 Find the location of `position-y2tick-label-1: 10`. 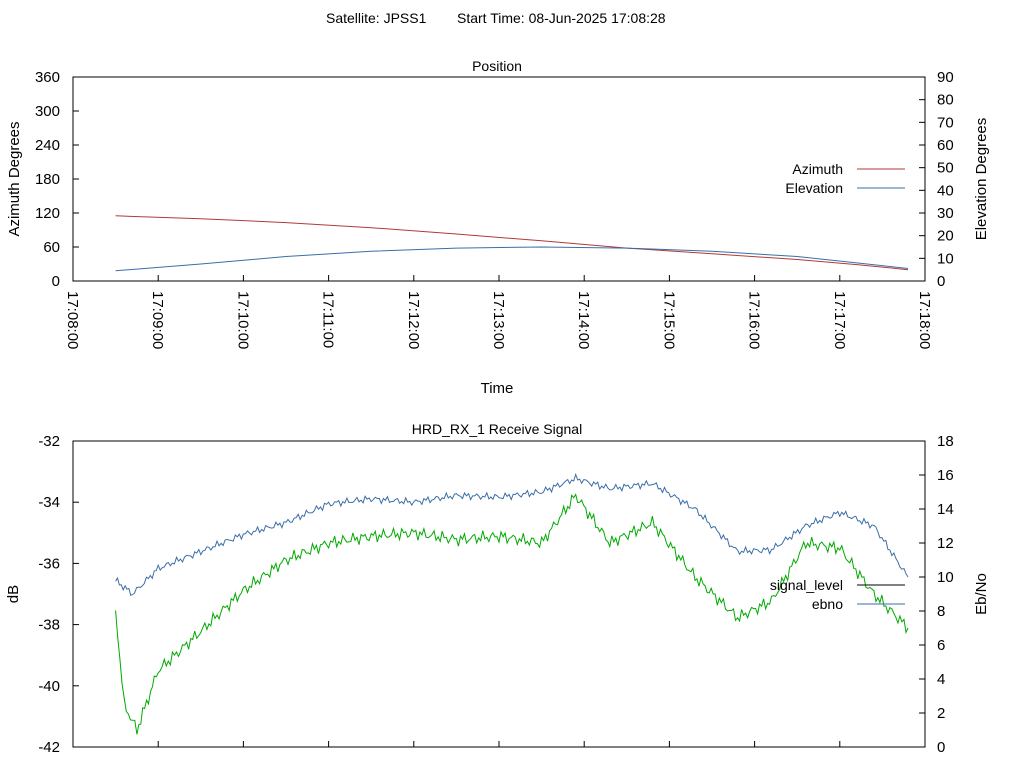

position-y2tick-label-1: 10 is located at coordinates (945, 258).